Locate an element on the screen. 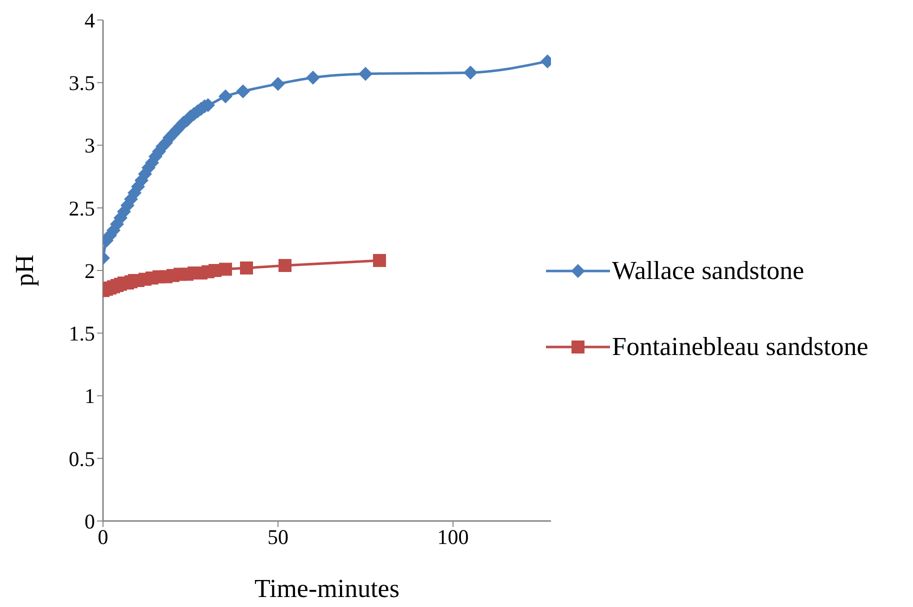 The height and width of the screenshot is (607, 913). y-tick-label: 4 is located at coordinates (90, 20).